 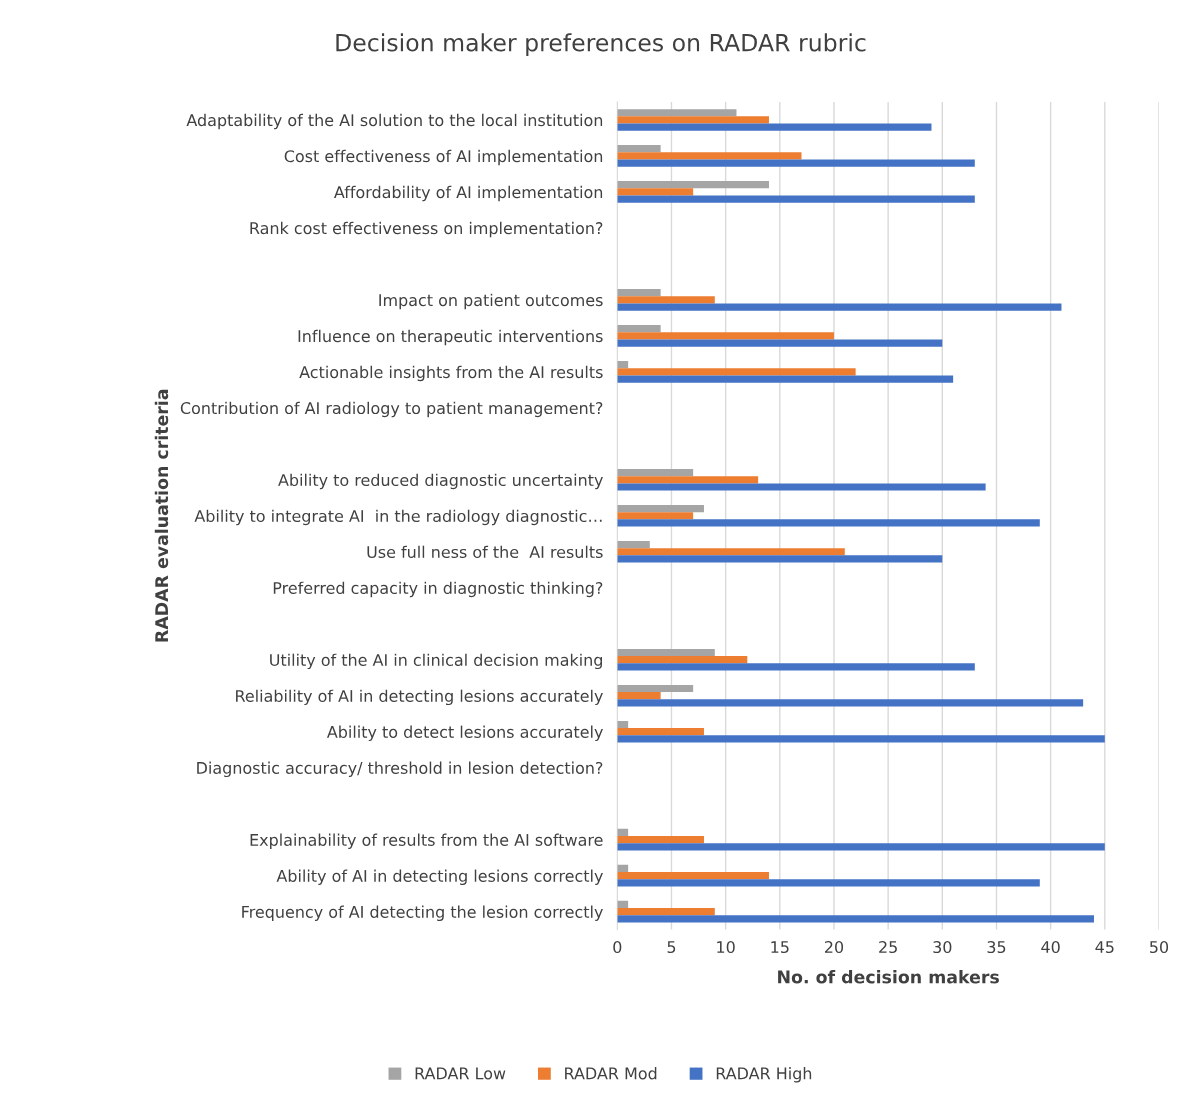 What do you see at coordinates (422, 913) in the screenshot?
I see `y-tick-label: Frequency of AI detecting the lesion correctly` at bounding box center [422, 913].